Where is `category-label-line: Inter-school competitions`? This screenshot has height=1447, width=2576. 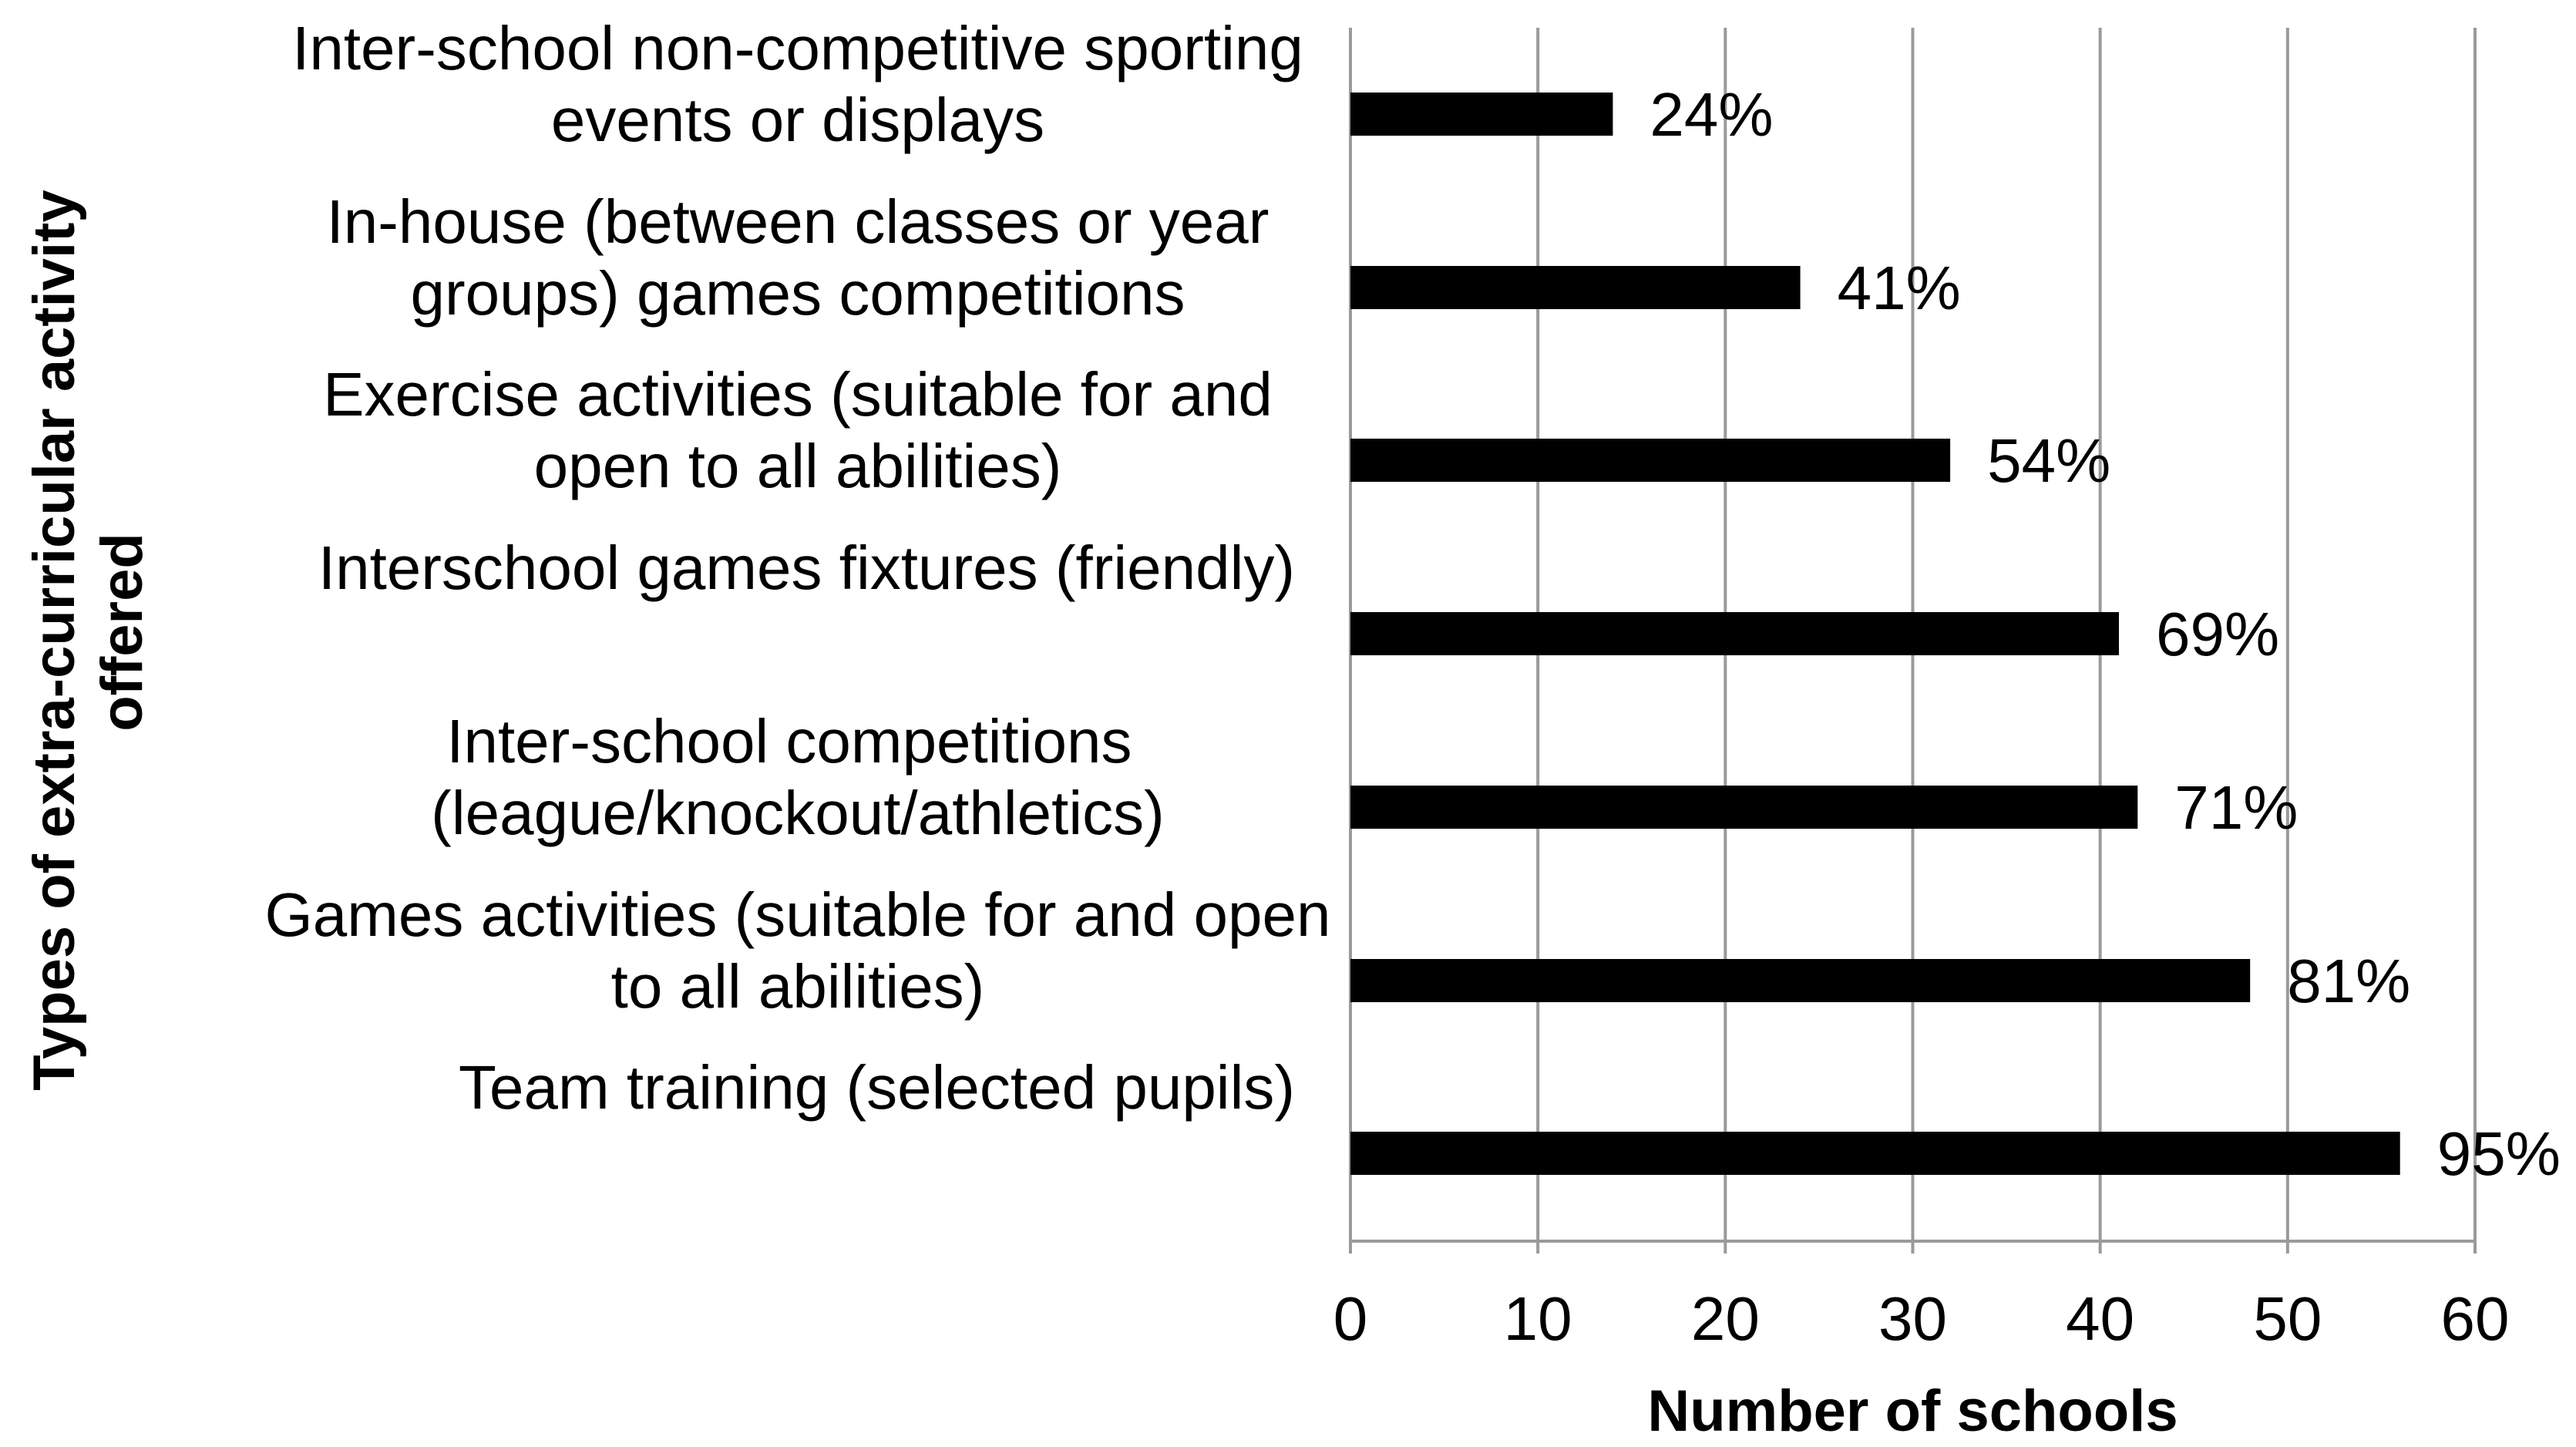 category-label-line: Inter-school competitions is located at coordinates (797, 741).